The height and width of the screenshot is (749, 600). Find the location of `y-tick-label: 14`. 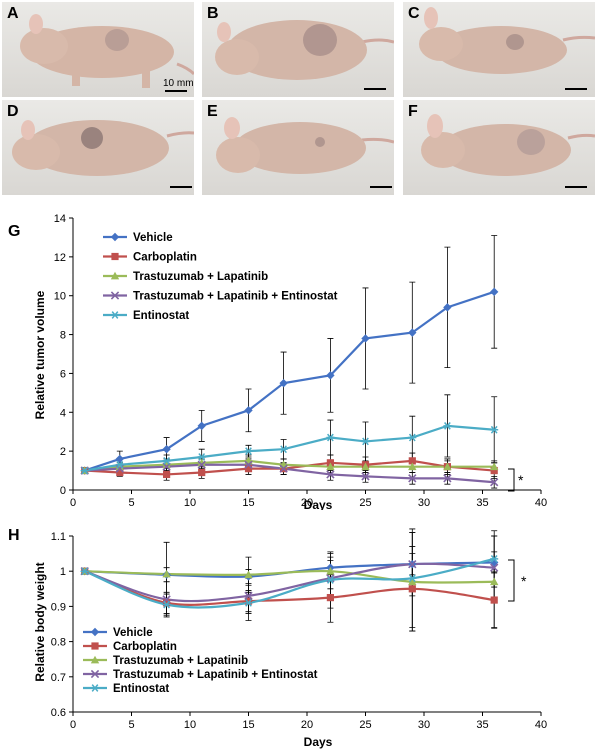

y-tick-label: 14 is located at coordinates (60, 219).